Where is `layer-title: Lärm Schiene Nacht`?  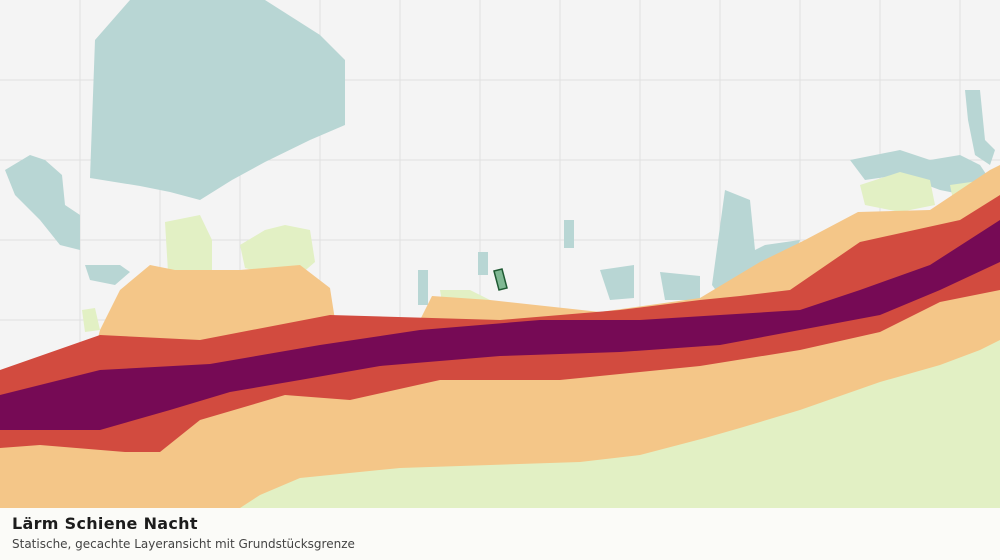
layer-title: Lärm Schiene Nacht is located at coordinates (105, 523).